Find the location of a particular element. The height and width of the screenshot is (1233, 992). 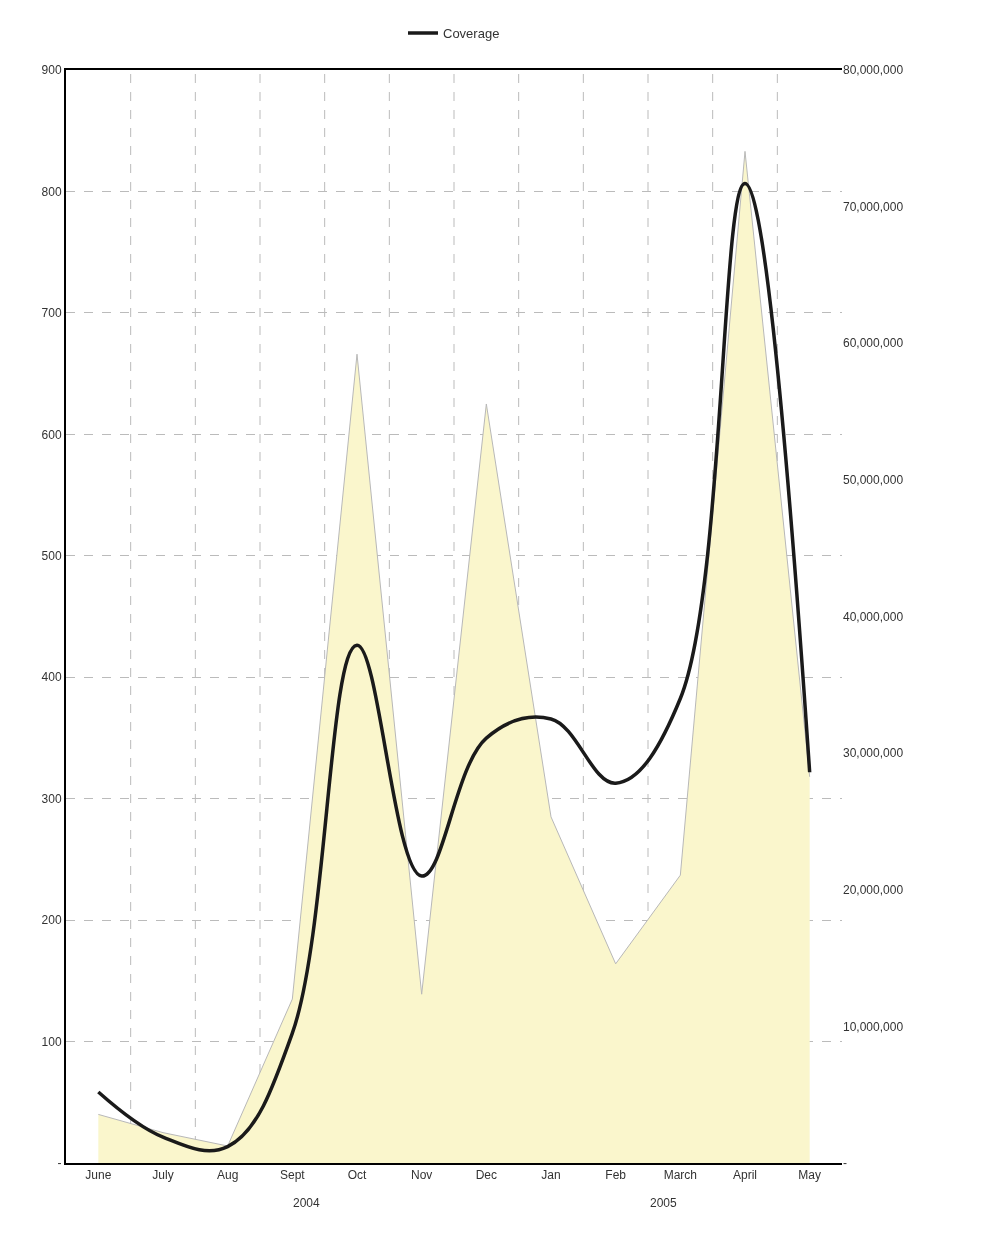

y2-tick-label: 80,000,000 is located at coordinates (873, 70).